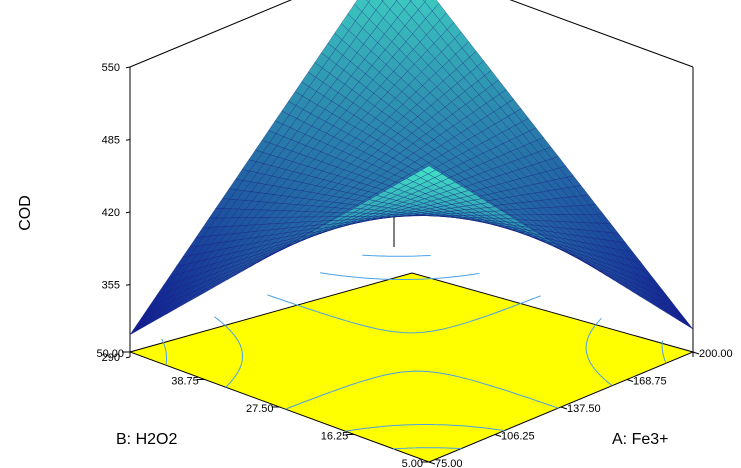 Image resolution: width=741 pixels, height=468 pixels. Describe the element at coordinates (111, 141) in the screenshot. I see `z-tick-label: 485` at that location.